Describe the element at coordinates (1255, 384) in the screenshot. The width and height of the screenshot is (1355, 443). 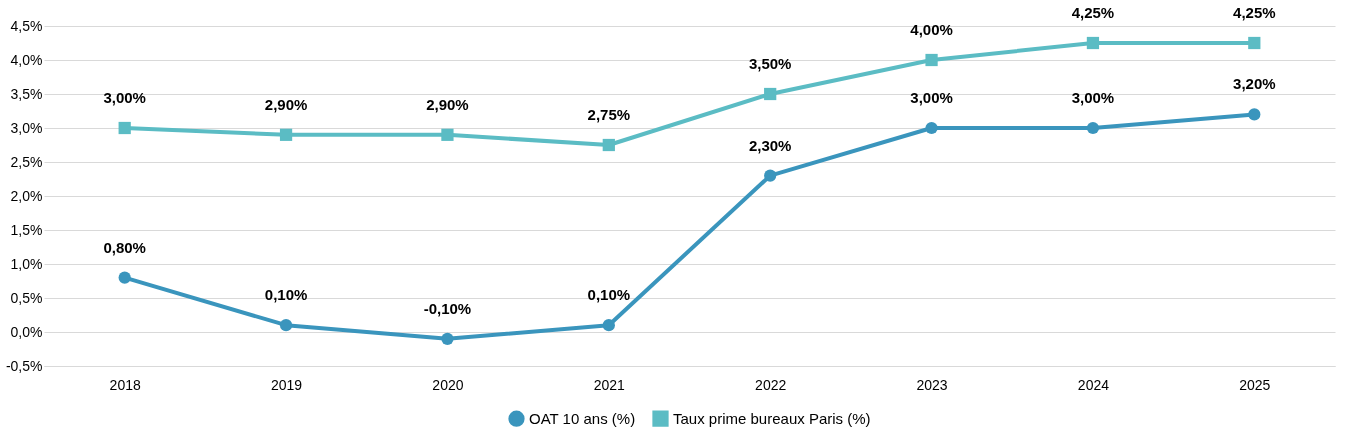
I see `x-tick-label: 2025` at that location.